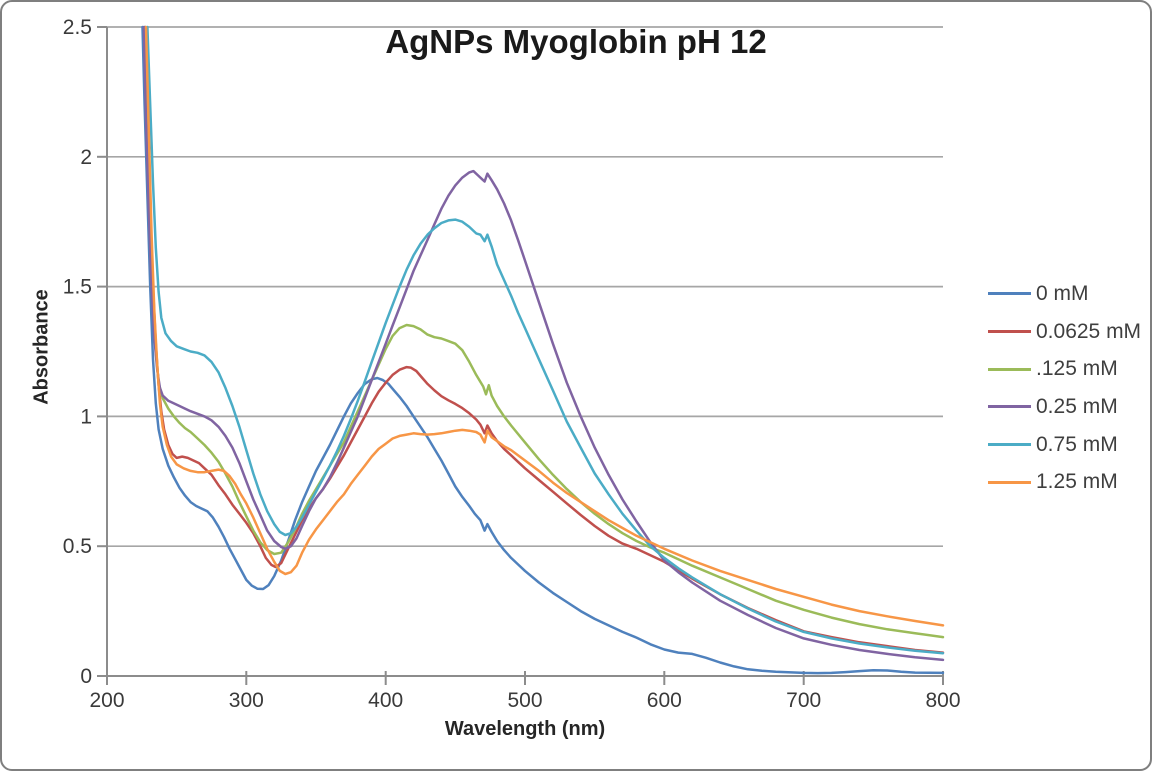  I want to click on x-tick-label-800: 800, so click(942, 700).